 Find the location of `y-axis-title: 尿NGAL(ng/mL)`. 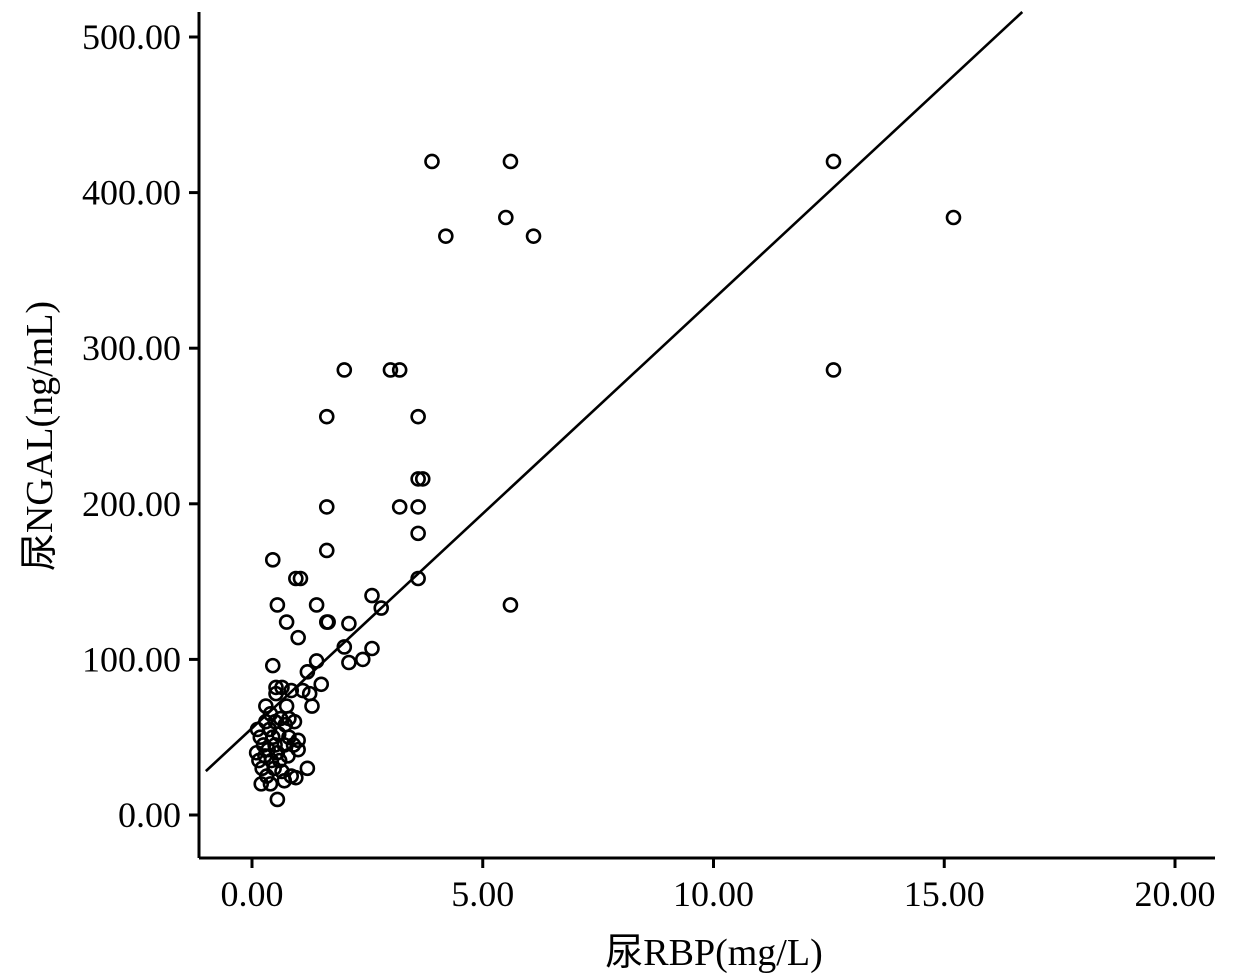

y-axis-title: 尿NGAL(ng/mL) is located at coordinates (40, 436).